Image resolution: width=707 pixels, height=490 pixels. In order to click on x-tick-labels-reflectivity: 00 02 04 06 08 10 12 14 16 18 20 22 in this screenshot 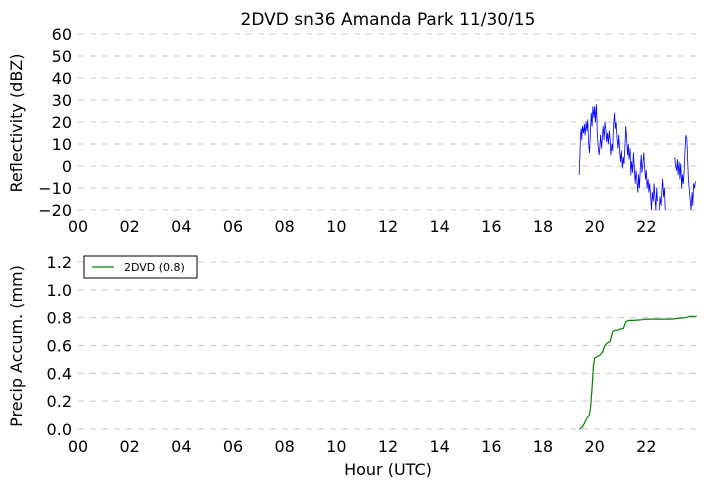, I will do `click(362, 226)`.